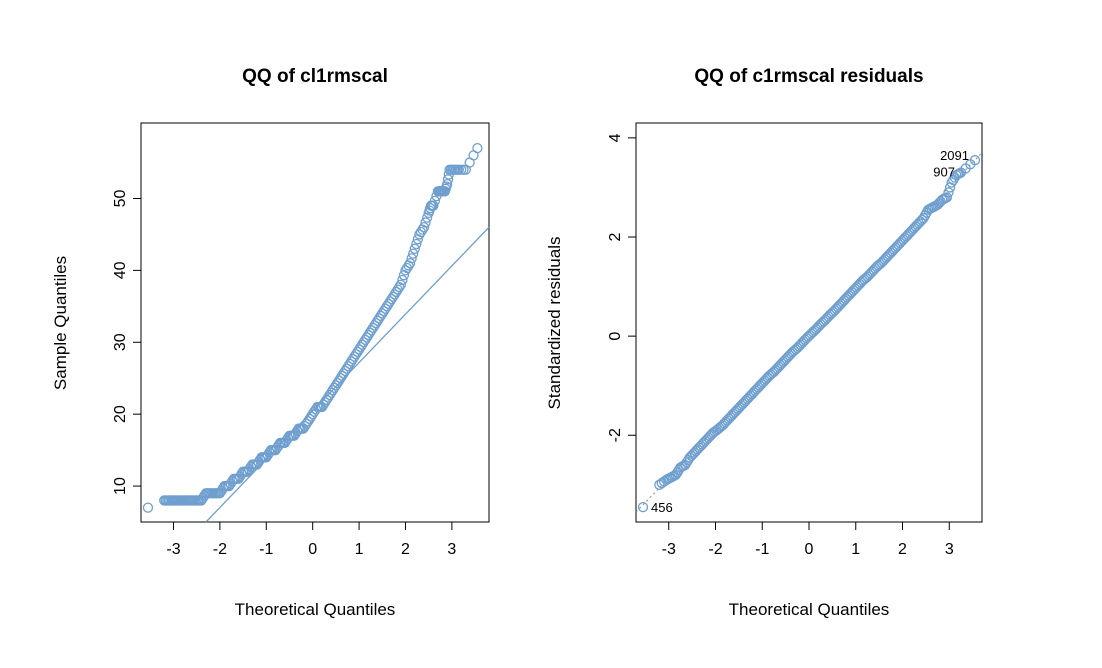 This screenshot has height=668, width=1102. What do you see at coordinates (120, 414) in the screenshot?
I see `y-tick-label: 20` at bounding box center [120, 414].